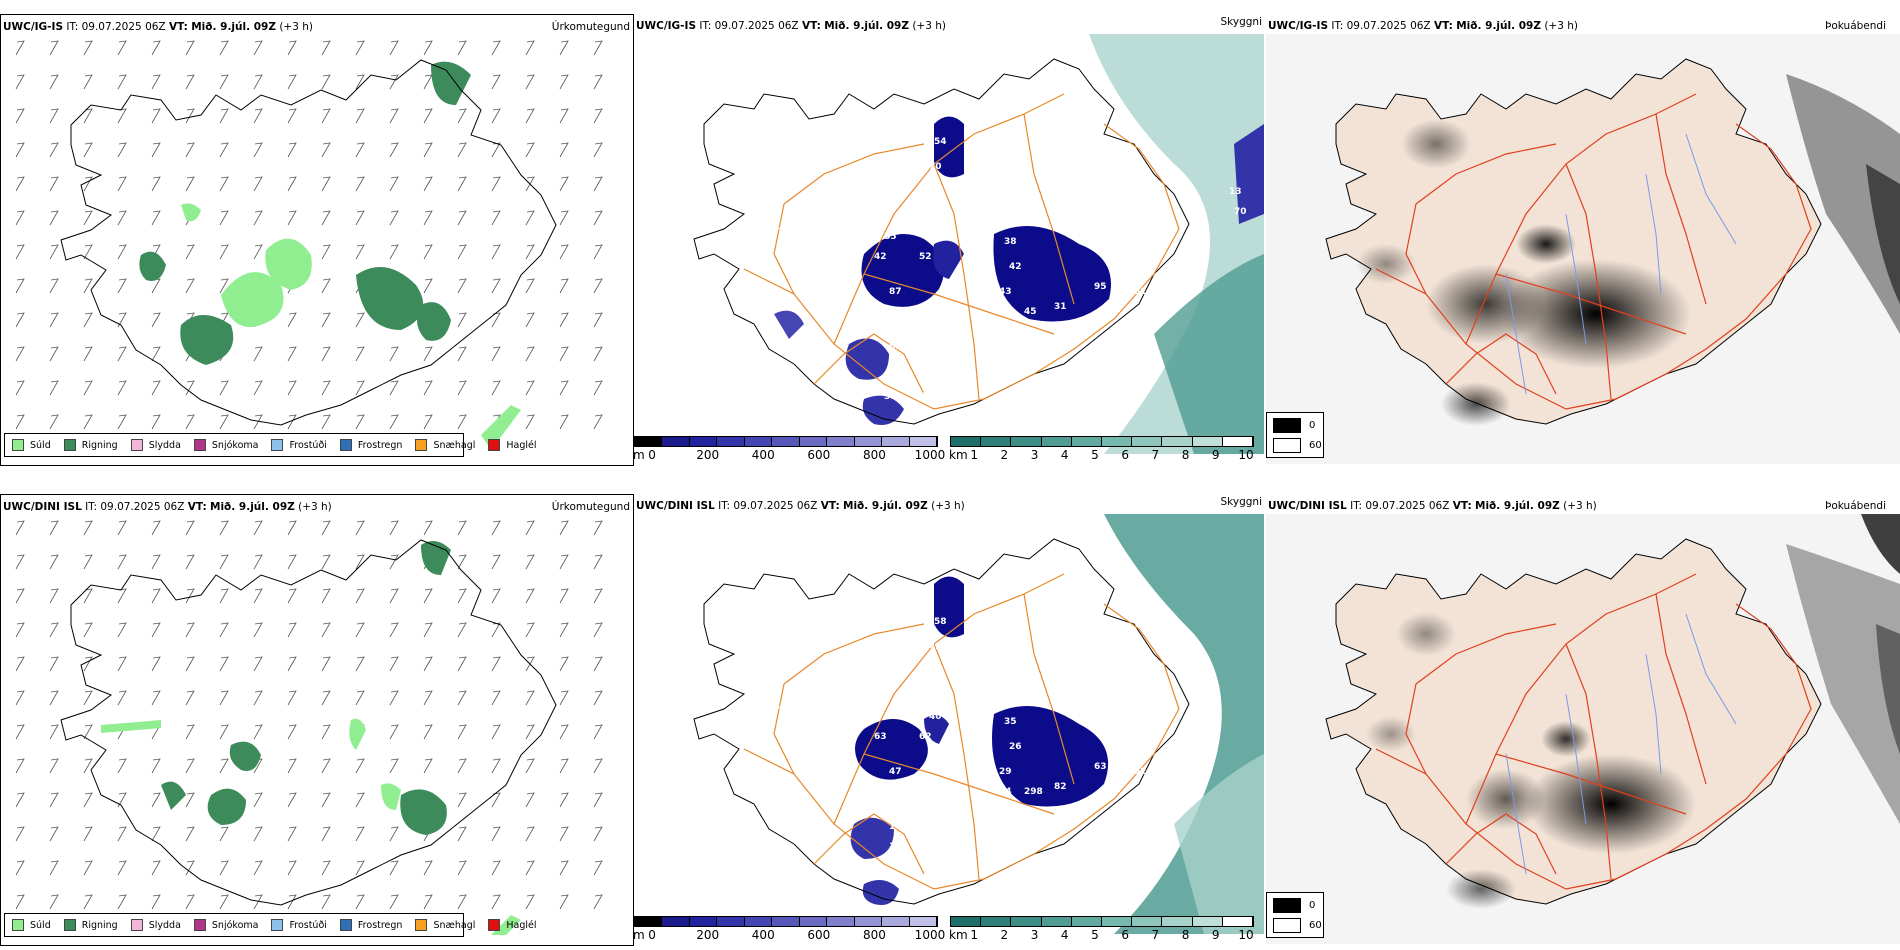  I want to click on visibility-value-label: 54, so click(940, 142).